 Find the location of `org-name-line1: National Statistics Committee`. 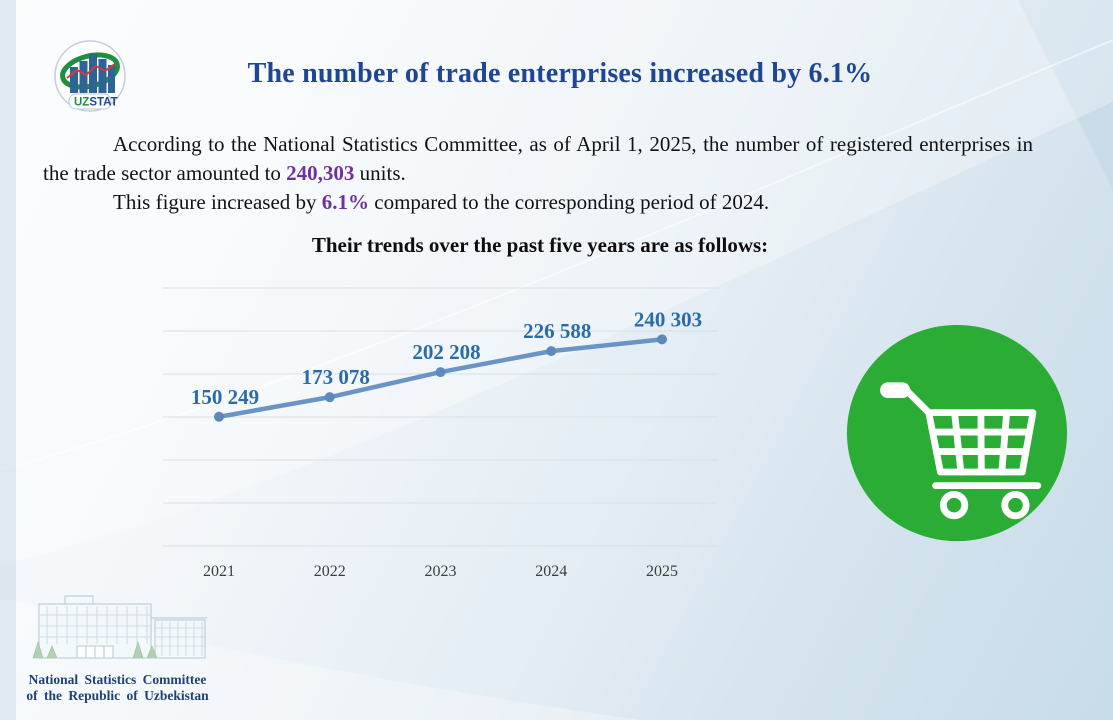

org-name-line1: National Statistics Committee is located at coordinates (117, 679).